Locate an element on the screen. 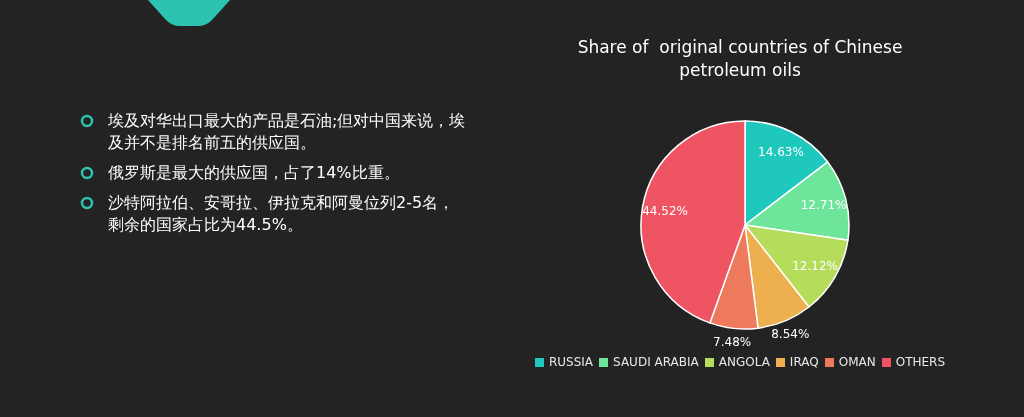 The width and height of the screenshot is (1024, 417). text: 沙特阿拉伯、安哥拉、伊拉克和阿曼位列2-5名，剩余的国家占比为44.5%。 is located at coordinates (282, 214).